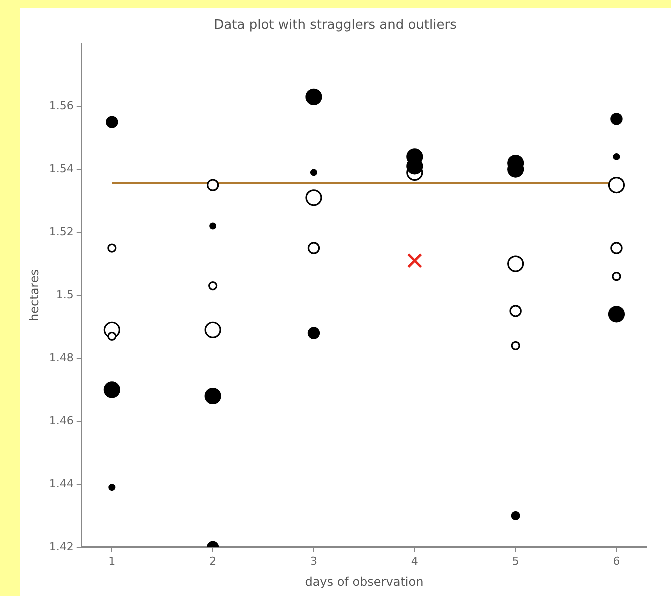 The image size is (671, 596). Describe the element at coordinates (516, 561) in the screenshot. I see `x-tick-label: 5` at that location.